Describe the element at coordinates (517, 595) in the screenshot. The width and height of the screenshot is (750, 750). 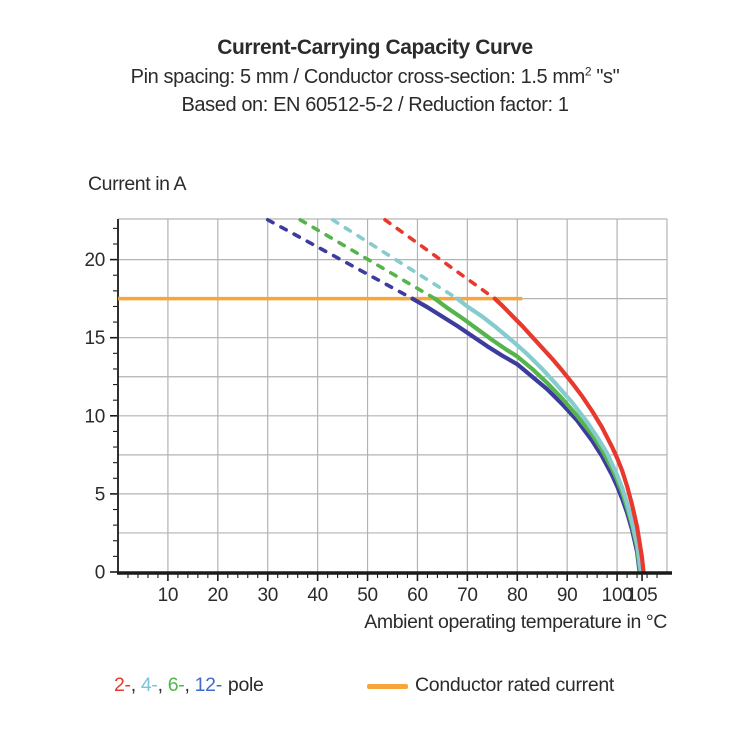
I see `x-tick-label: 80` at that location.